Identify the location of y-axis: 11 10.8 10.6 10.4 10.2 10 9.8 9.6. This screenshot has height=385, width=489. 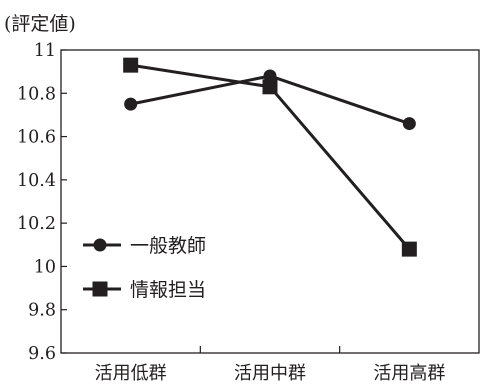
(42, 202).